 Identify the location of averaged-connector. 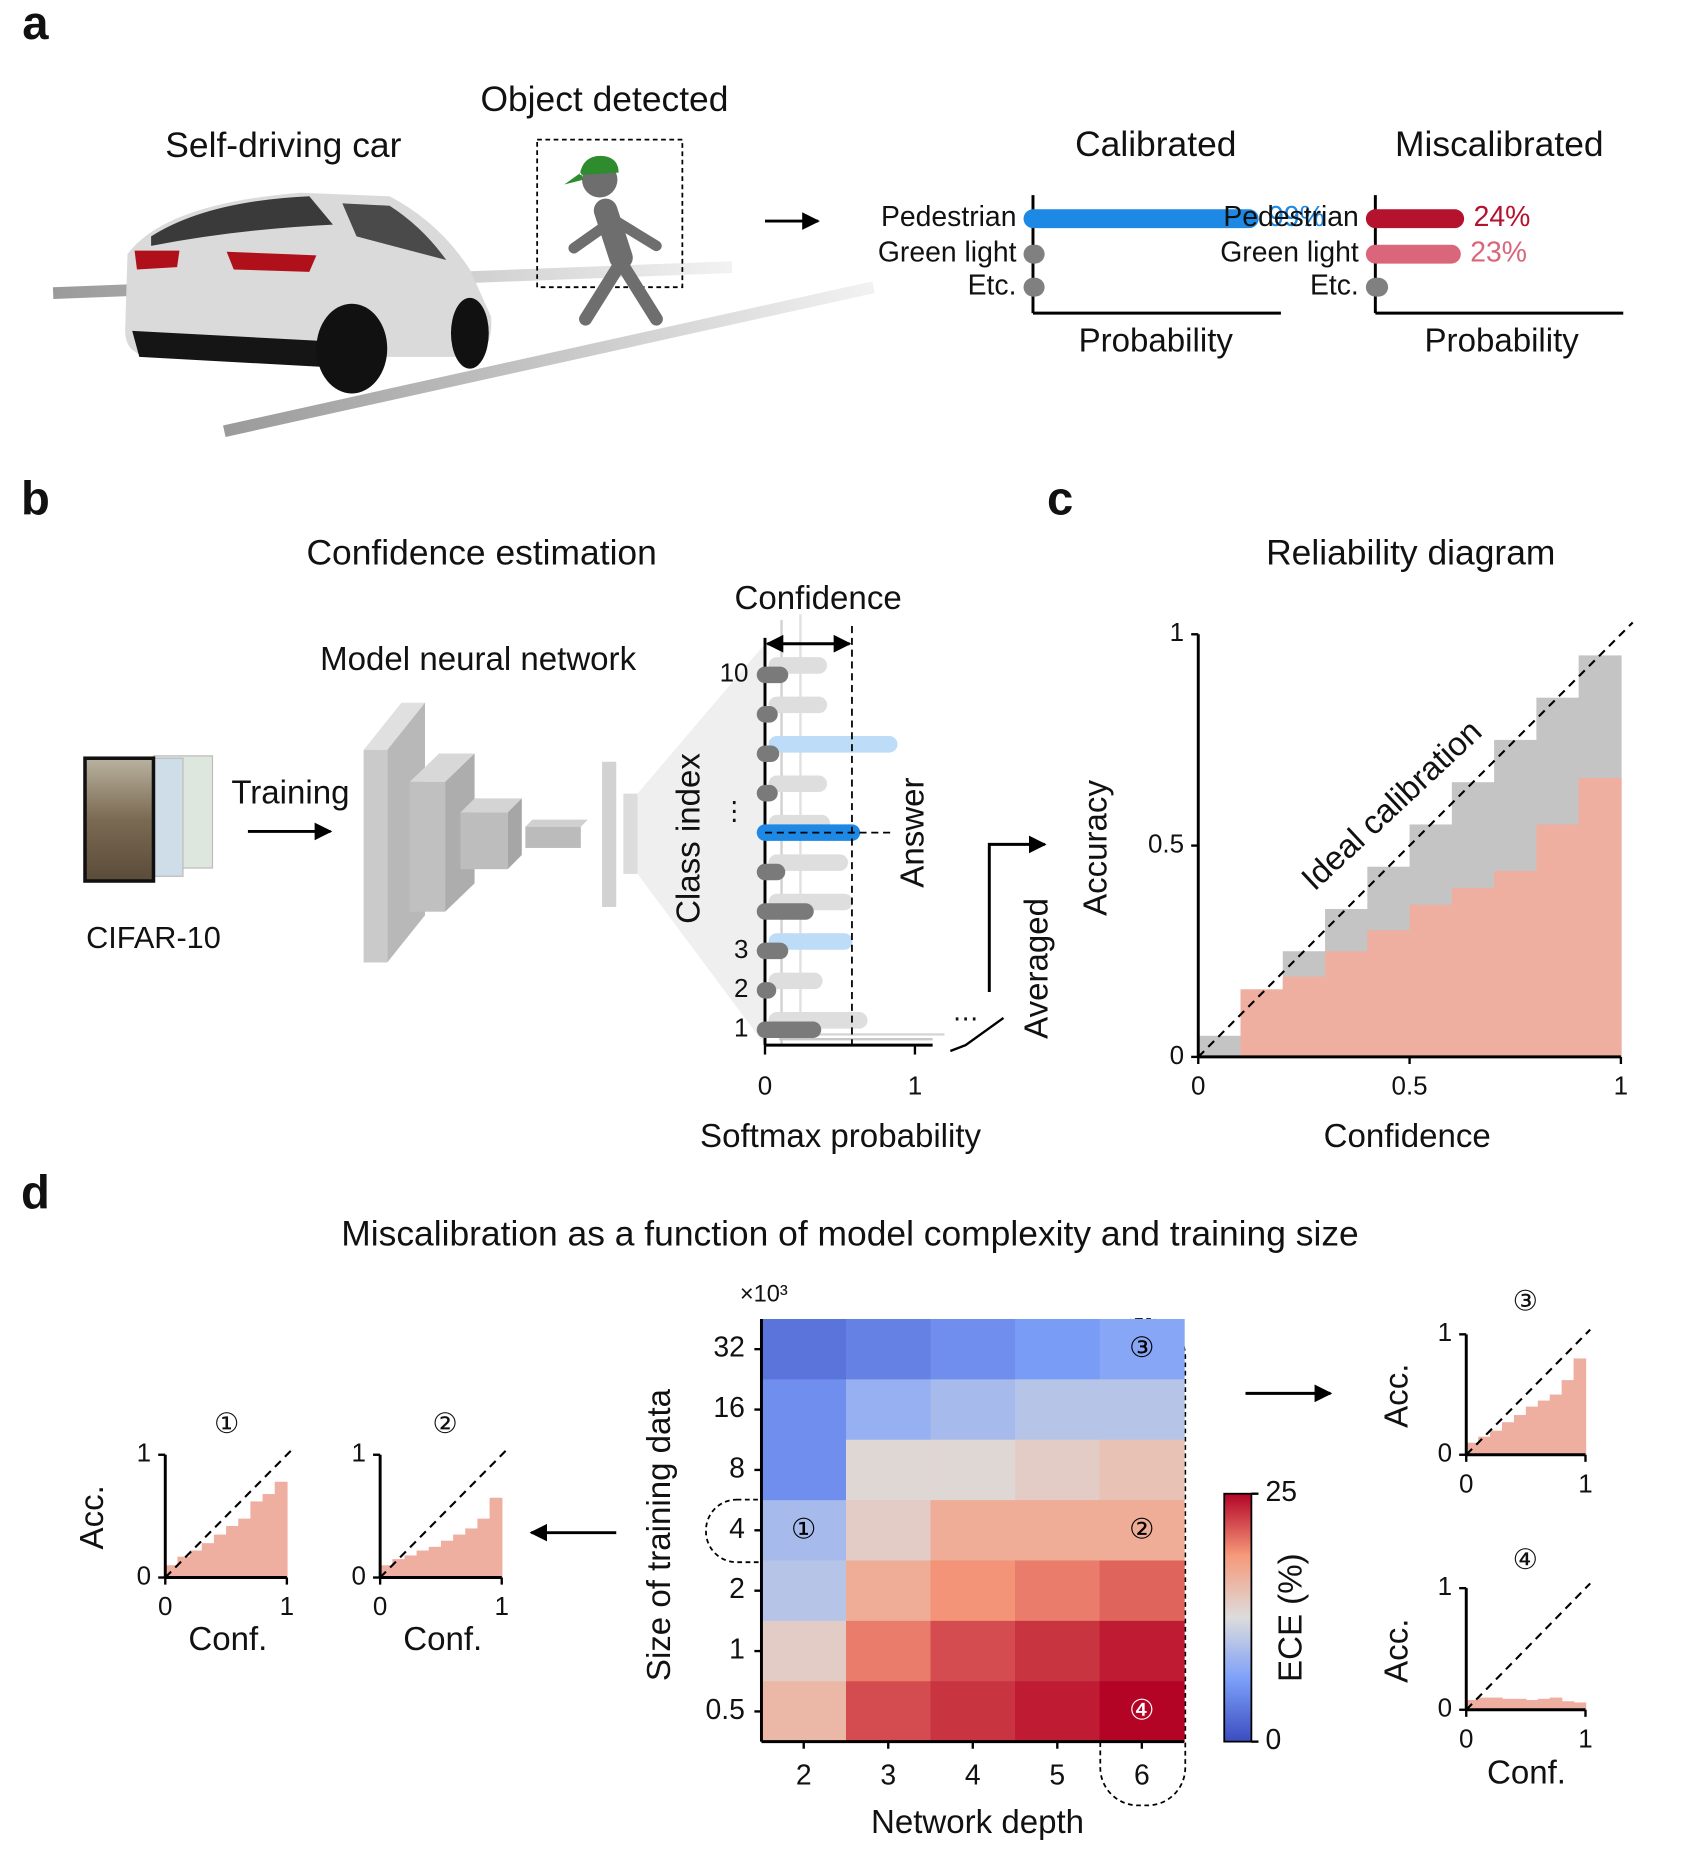
(998, 944).